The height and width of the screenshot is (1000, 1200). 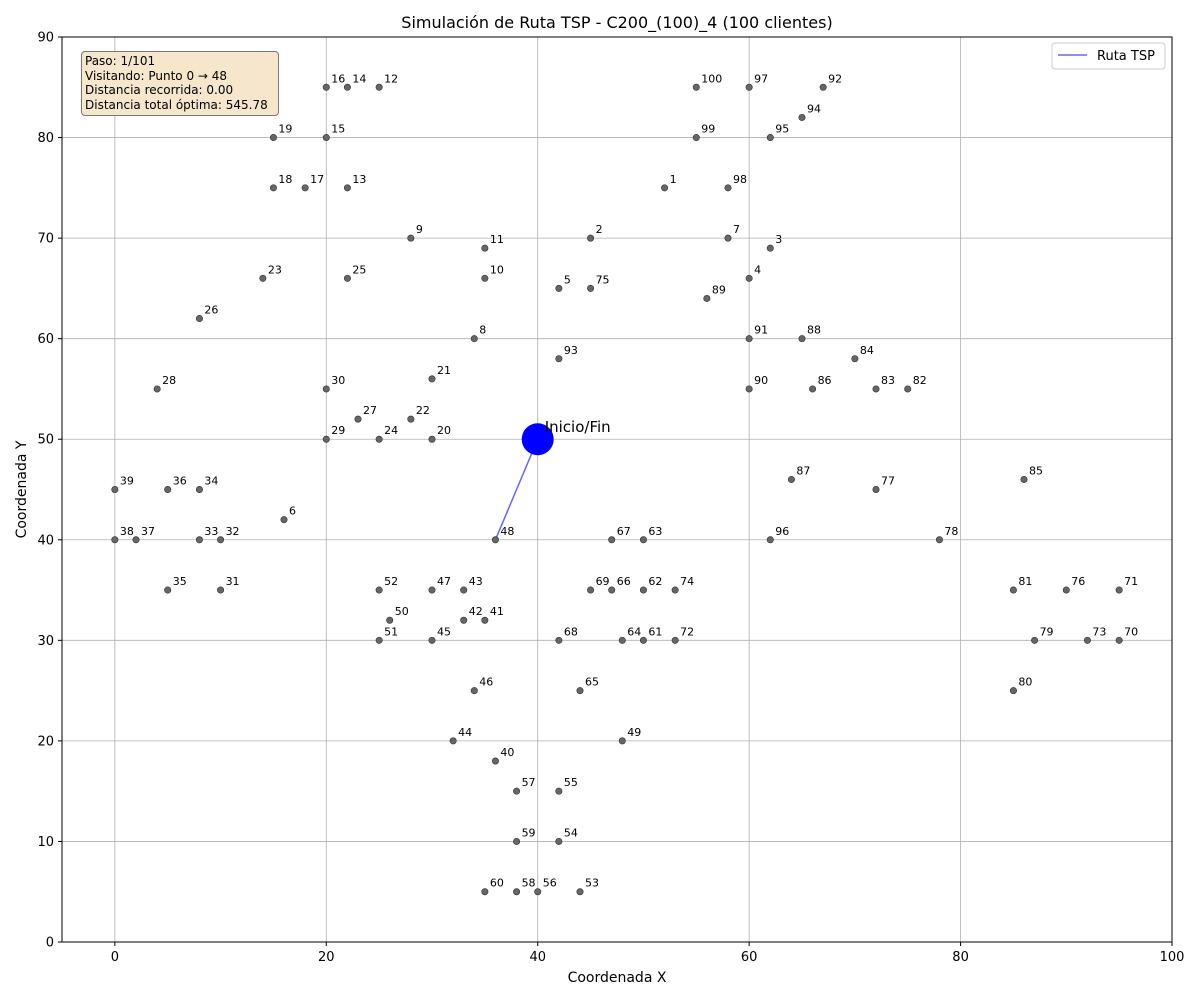 I want to click on point-label-90: 90, so click(x=761, y=380).